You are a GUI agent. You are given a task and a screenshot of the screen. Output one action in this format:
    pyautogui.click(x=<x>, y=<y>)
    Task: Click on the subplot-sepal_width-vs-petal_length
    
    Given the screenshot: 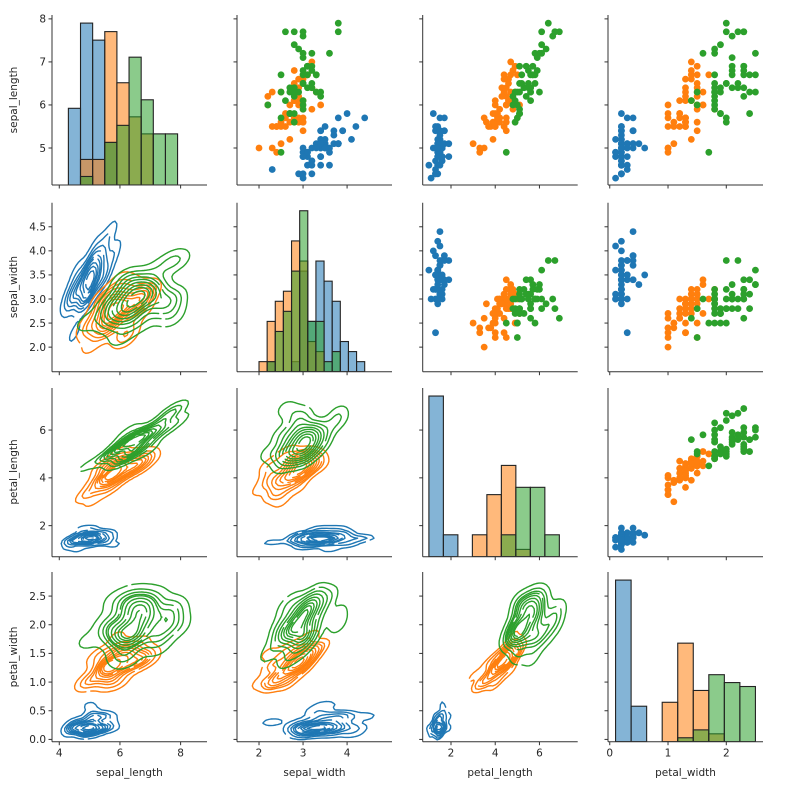 What is the action you would take?
    pyautogui.click(x=498, y=289)
    